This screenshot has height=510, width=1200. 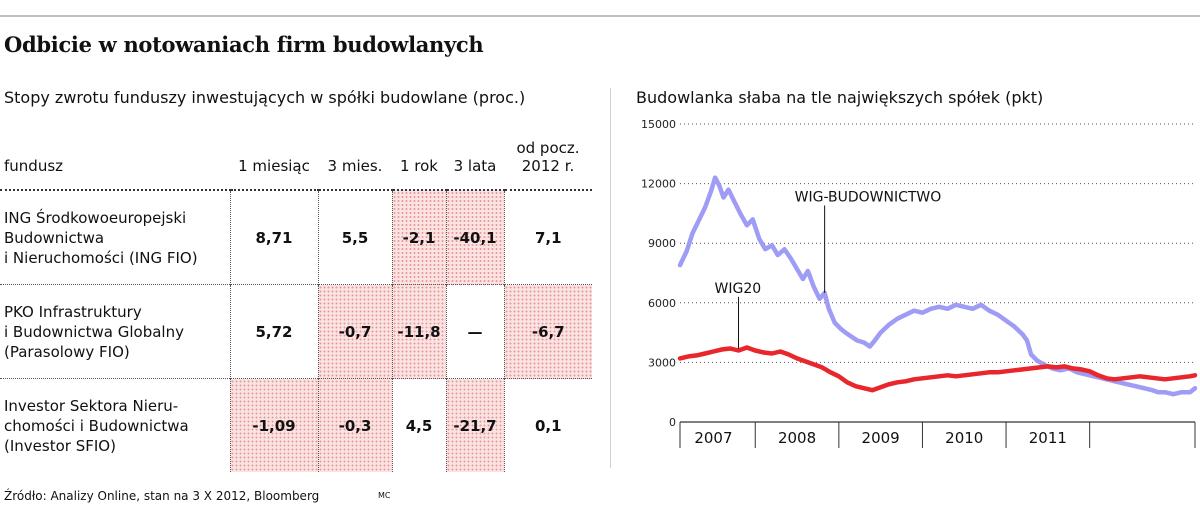 I want to click on fund-name-line: i Nieruchomości (ING FIO), so click(x=101, y=257).